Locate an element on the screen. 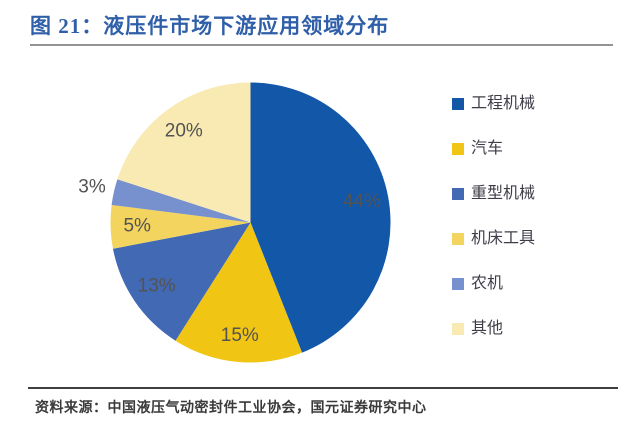 The height and width of the screenshot is (428, 644). pie-slice-农机 is located at coordinates (181, 201).